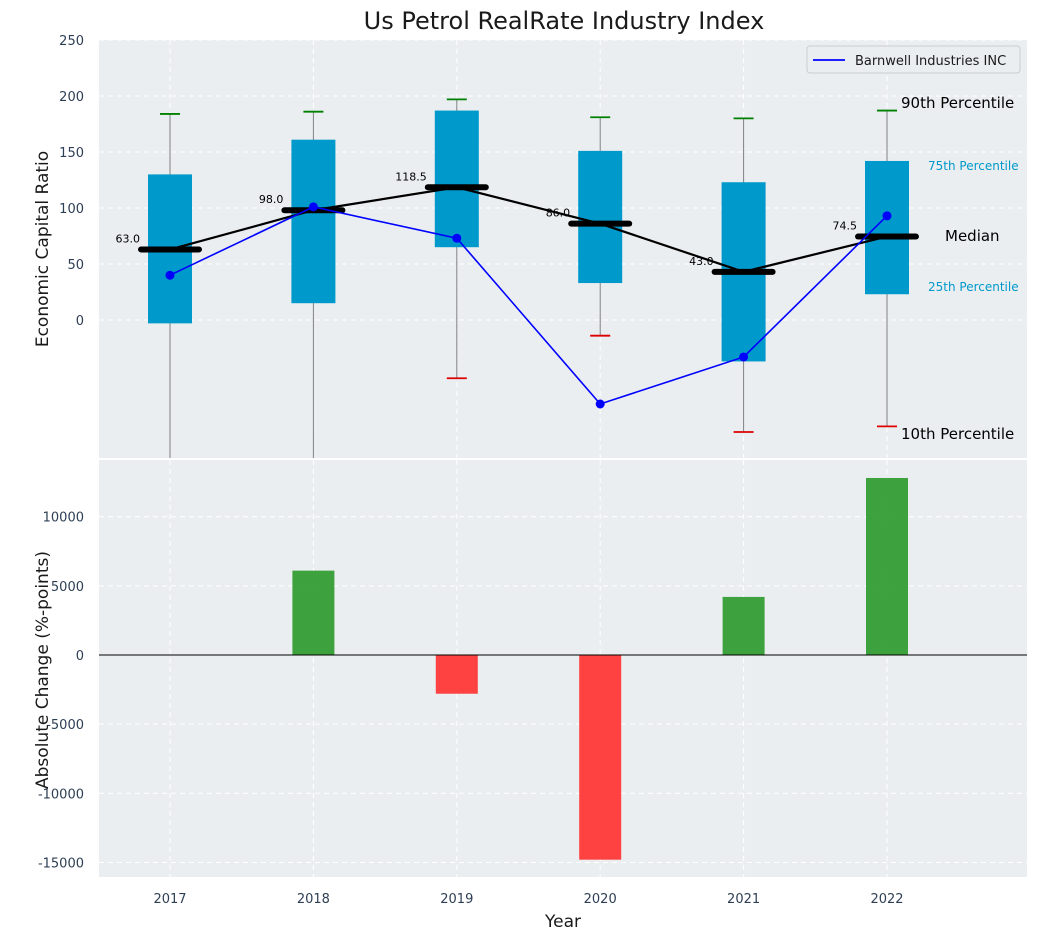  Describe the element at coordinates (930, 61) in the screenshot. I see `legend-label: Barnwell Industries INC` at that location.